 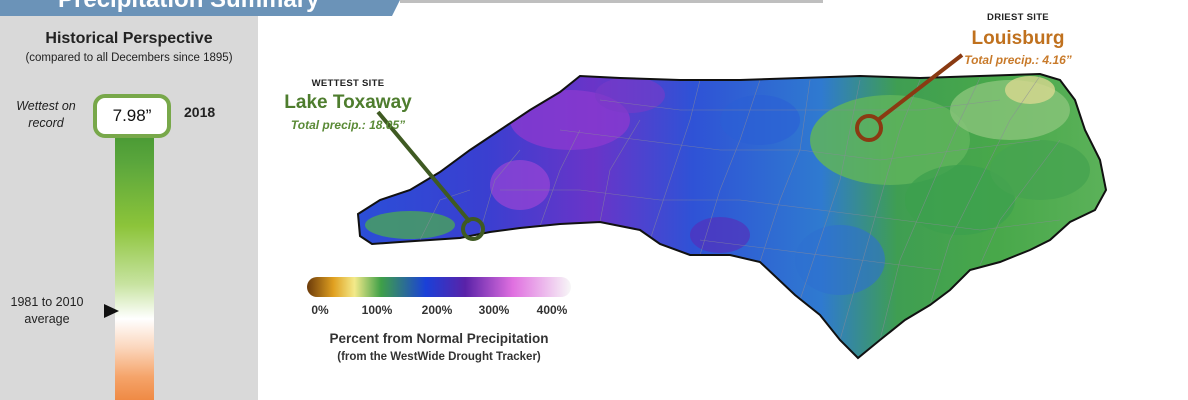 What do you see at coordinates (111, 311) in the screenshot?
I see `average-arrow-icon` at bounding box center [111, 311].